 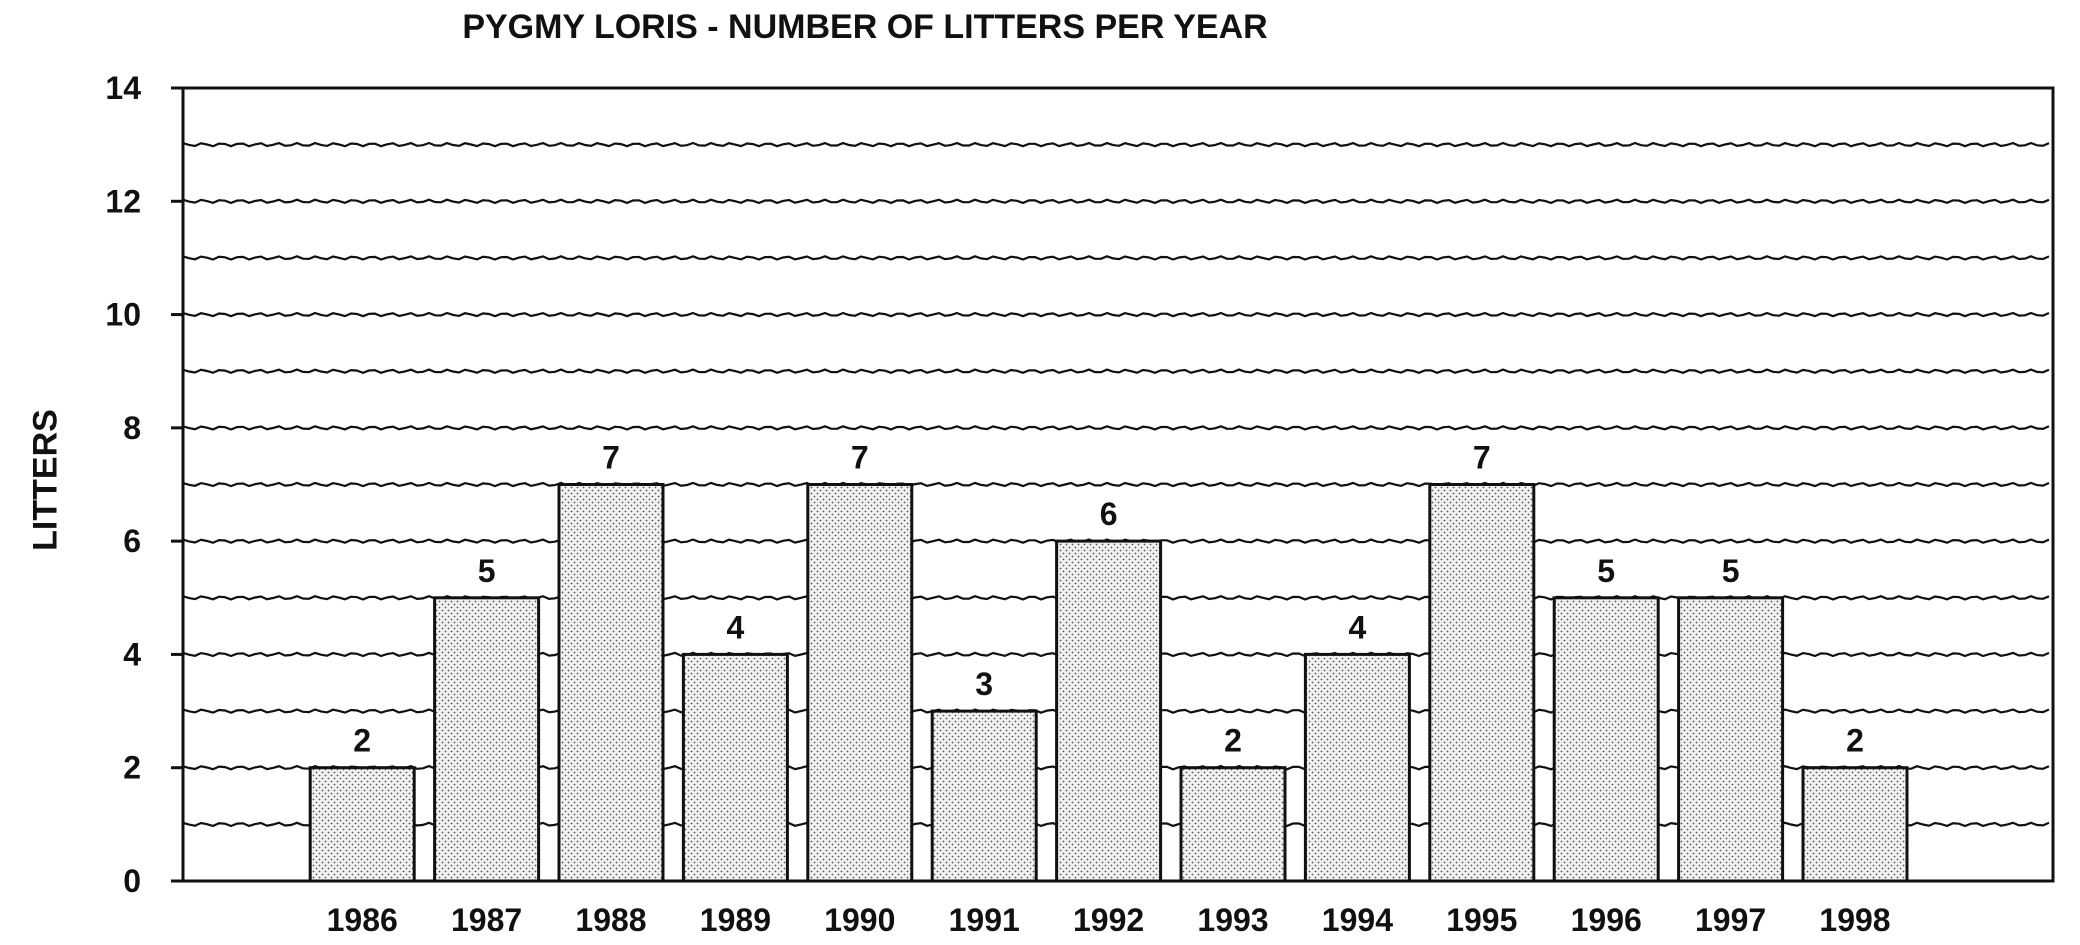 I want to click on x-tick-label: 1986, so click(x=362, y=920).